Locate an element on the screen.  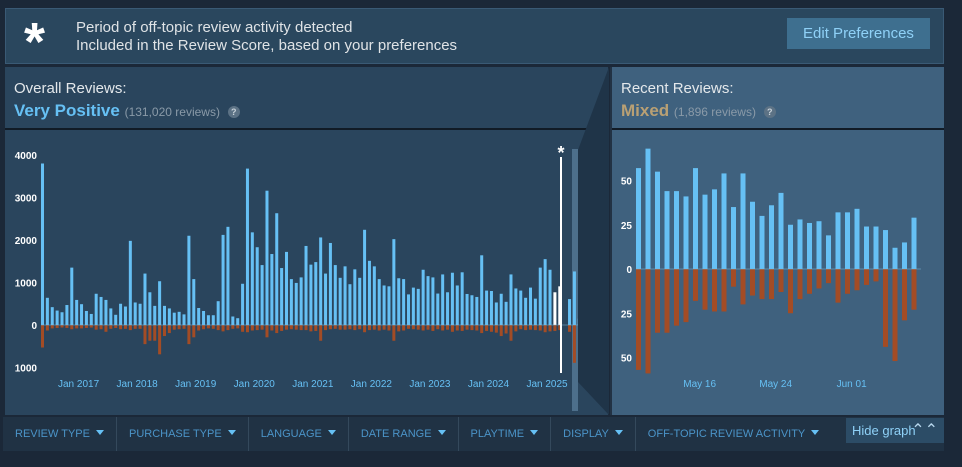
y-tick-label: 3000 is located at coordinates (26, 199).